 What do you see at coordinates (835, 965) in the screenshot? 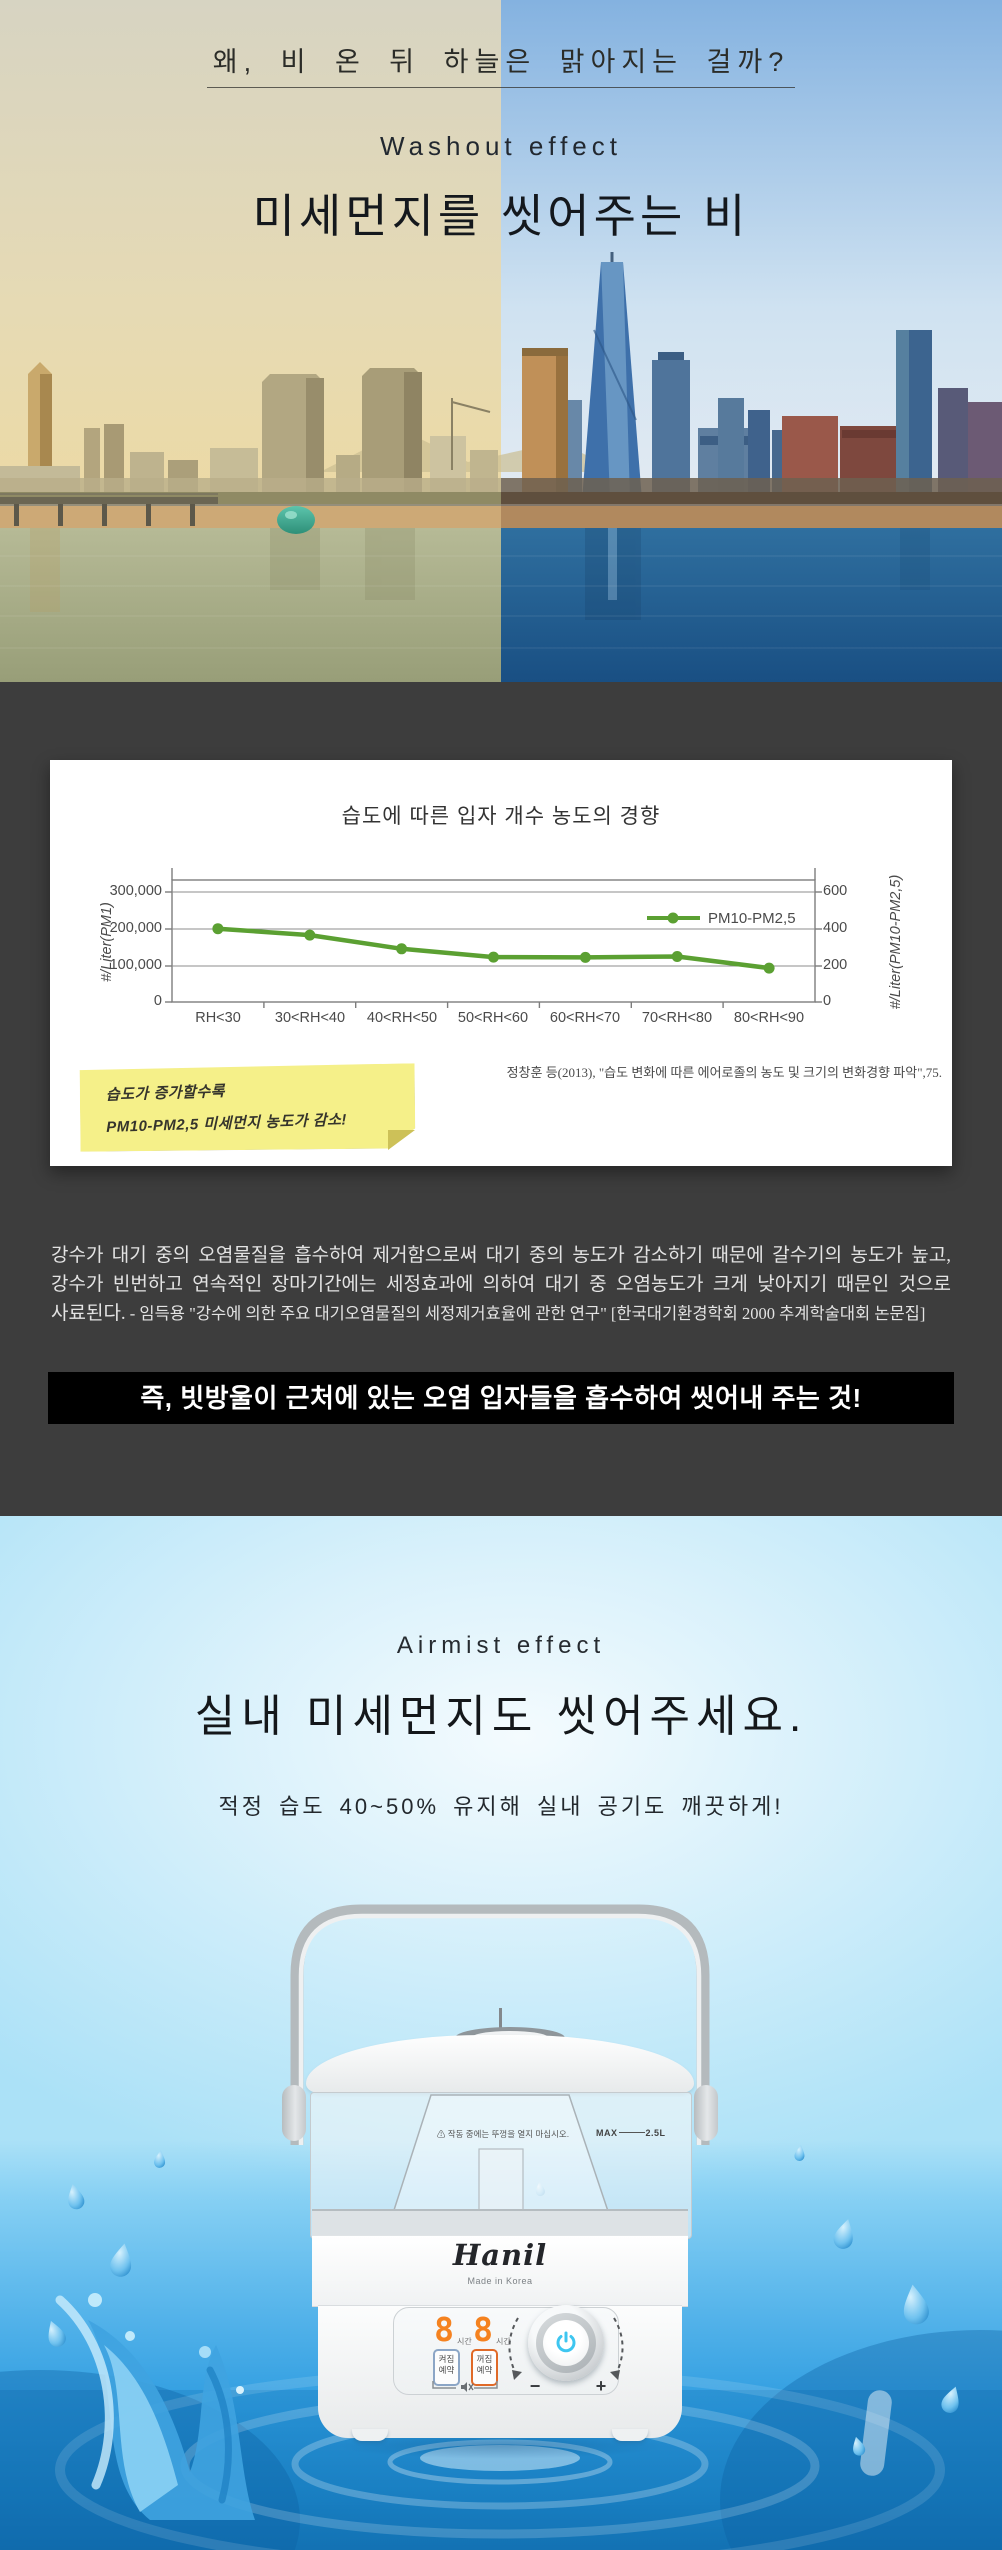
I see `ytick-right-1: 200` at bounding box center [835, 965].